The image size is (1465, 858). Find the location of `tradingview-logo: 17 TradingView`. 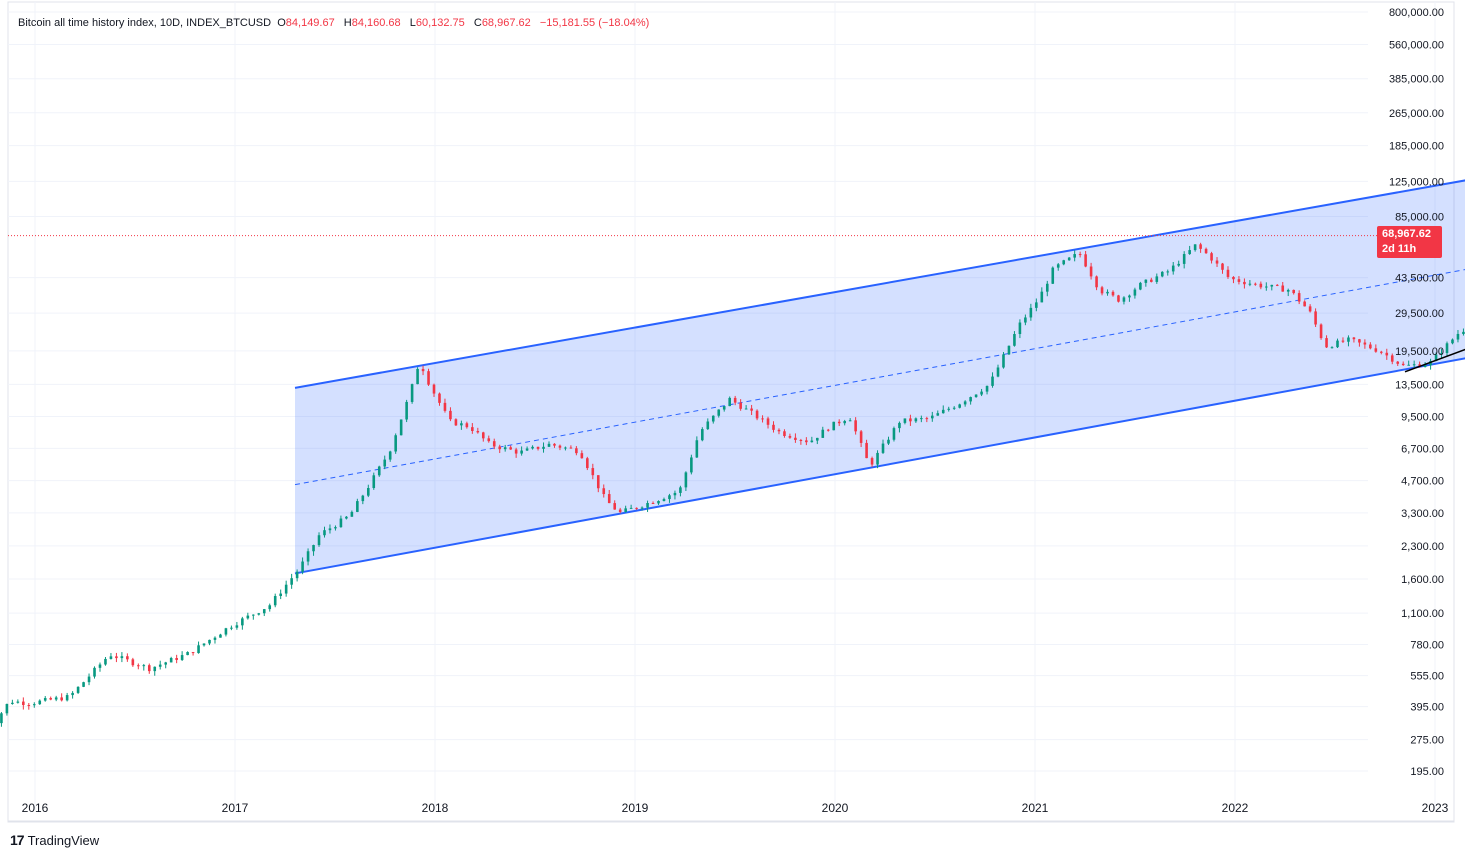

tradingview-logo: 17 TradingView is located at coordinates (54, 840).